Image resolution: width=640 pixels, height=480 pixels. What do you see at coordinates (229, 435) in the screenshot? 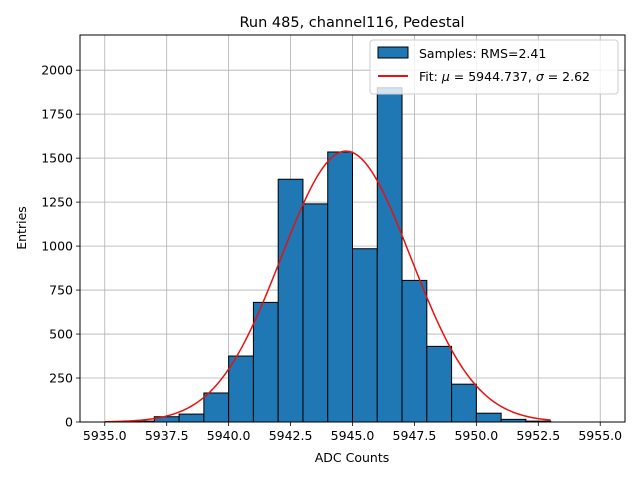
I see `x-tick-label: 5940.0` at bounding box center [229, 435].